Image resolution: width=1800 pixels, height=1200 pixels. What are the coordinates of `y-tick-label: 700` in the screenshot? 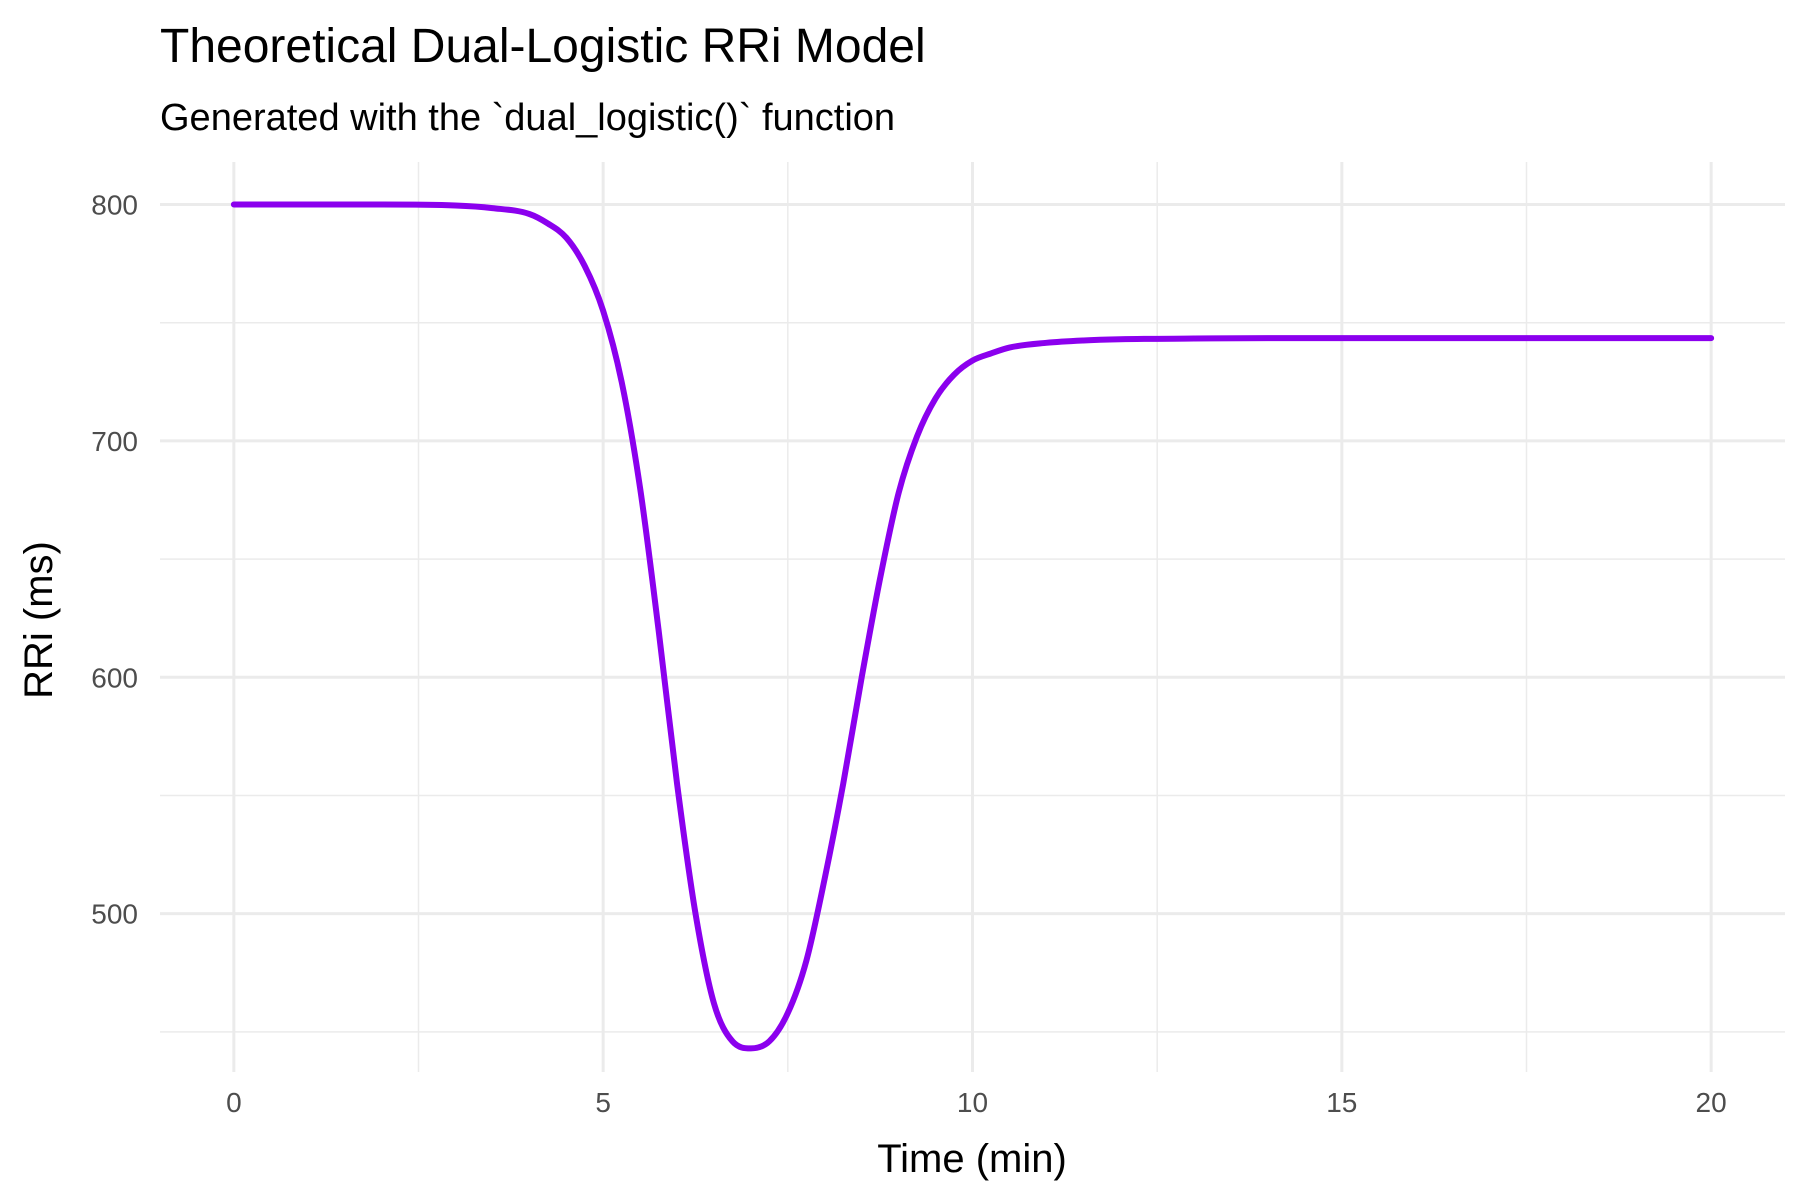 It's located at (114, 441).